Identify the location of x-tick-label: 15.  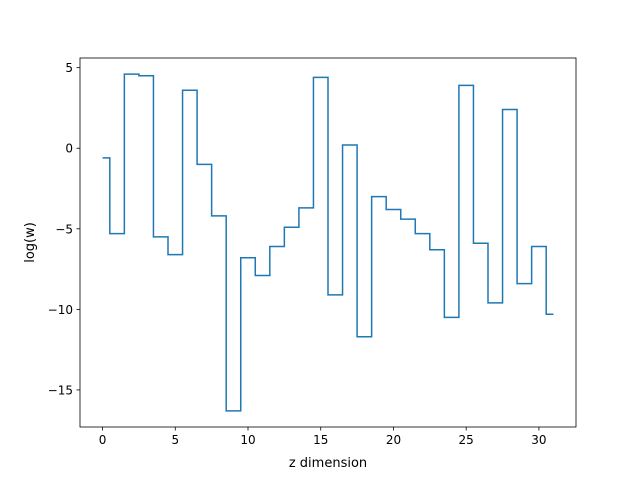
(320, 440).